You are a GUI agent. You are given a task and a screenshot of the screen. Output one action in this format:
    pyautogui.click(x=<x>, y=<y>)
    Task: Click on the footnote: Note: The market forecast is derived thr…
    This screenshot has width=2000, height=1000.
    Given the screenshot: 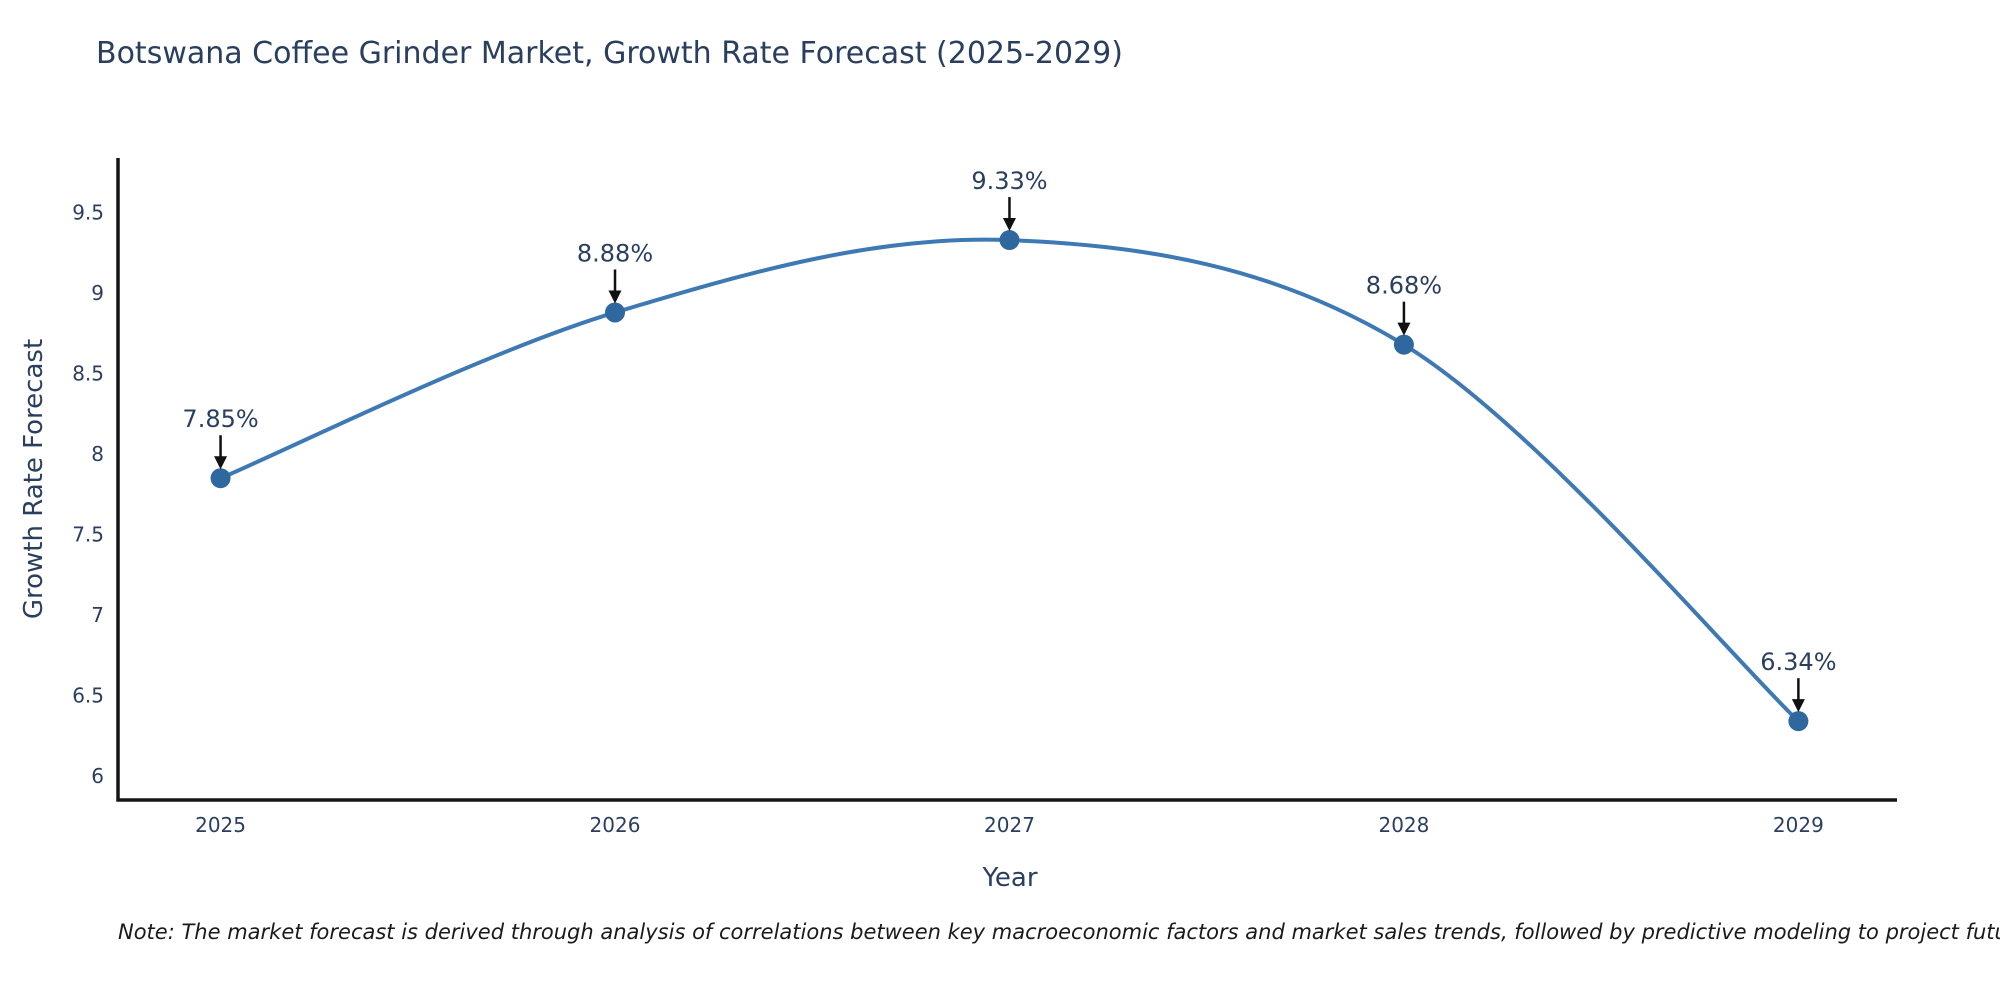 What is the action you would take?
    pyautogui.click(x=1059, y=932)
    